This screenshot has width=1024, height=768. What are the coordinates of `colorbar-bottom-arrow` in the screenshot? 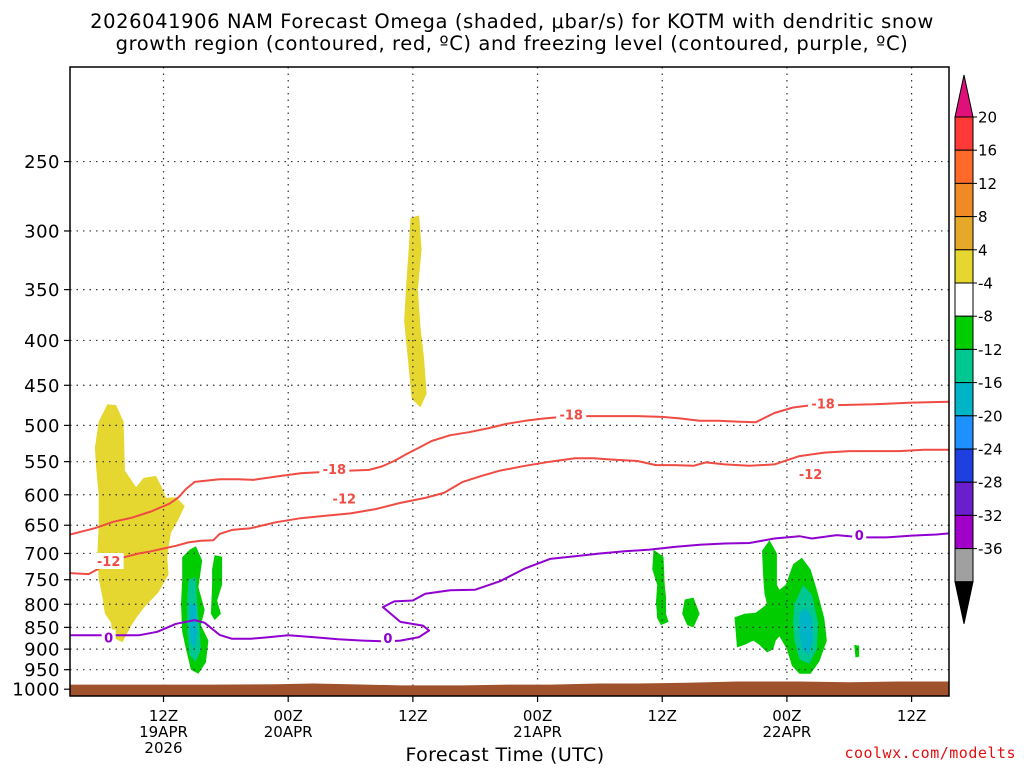 It's located at (964, 602).